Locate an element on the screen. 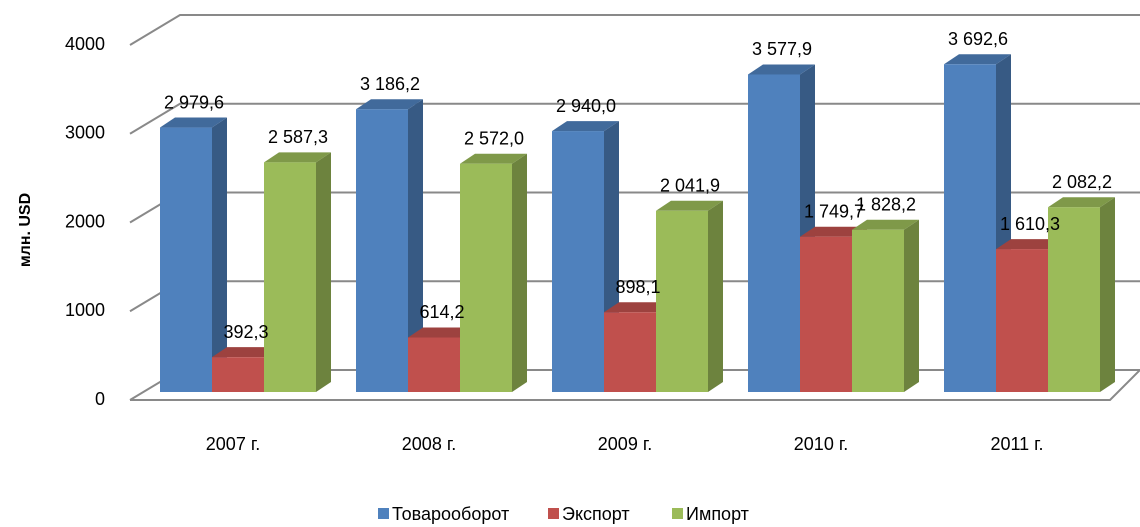 The height and width of the screenshot is (527, 1140). value-label: 2 979,6 is located at coordinates (194, 102).